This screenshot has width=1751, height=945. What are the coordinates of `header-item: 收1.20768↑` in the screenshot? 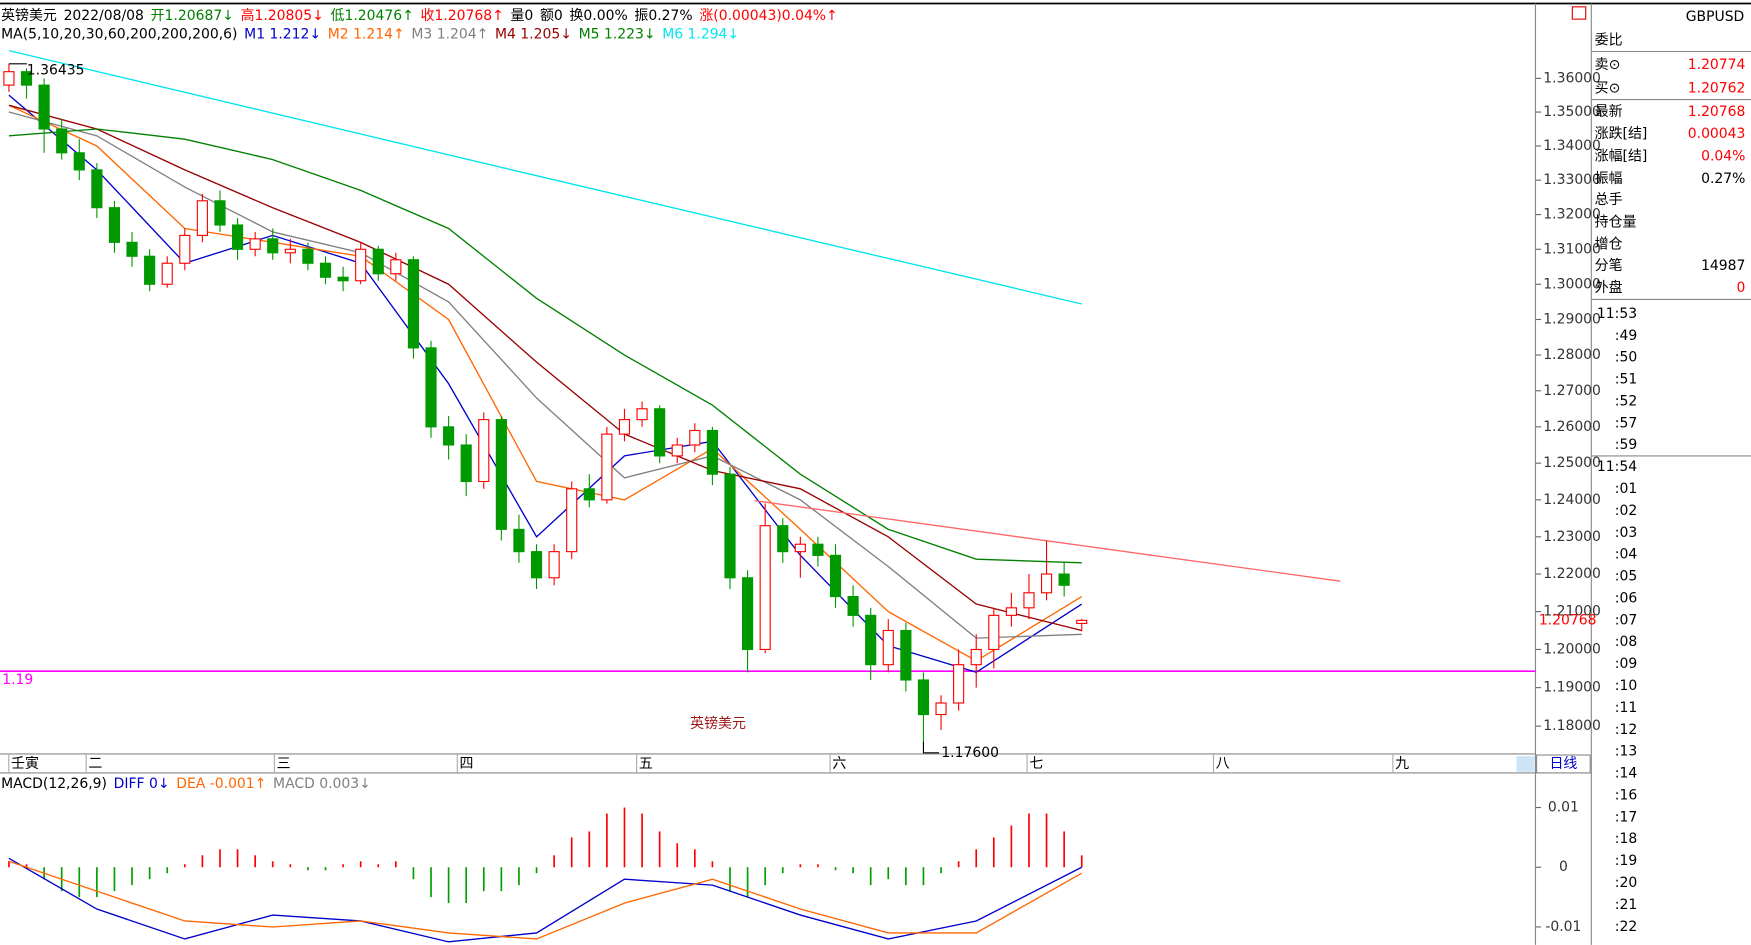 It's located at (462, 16).